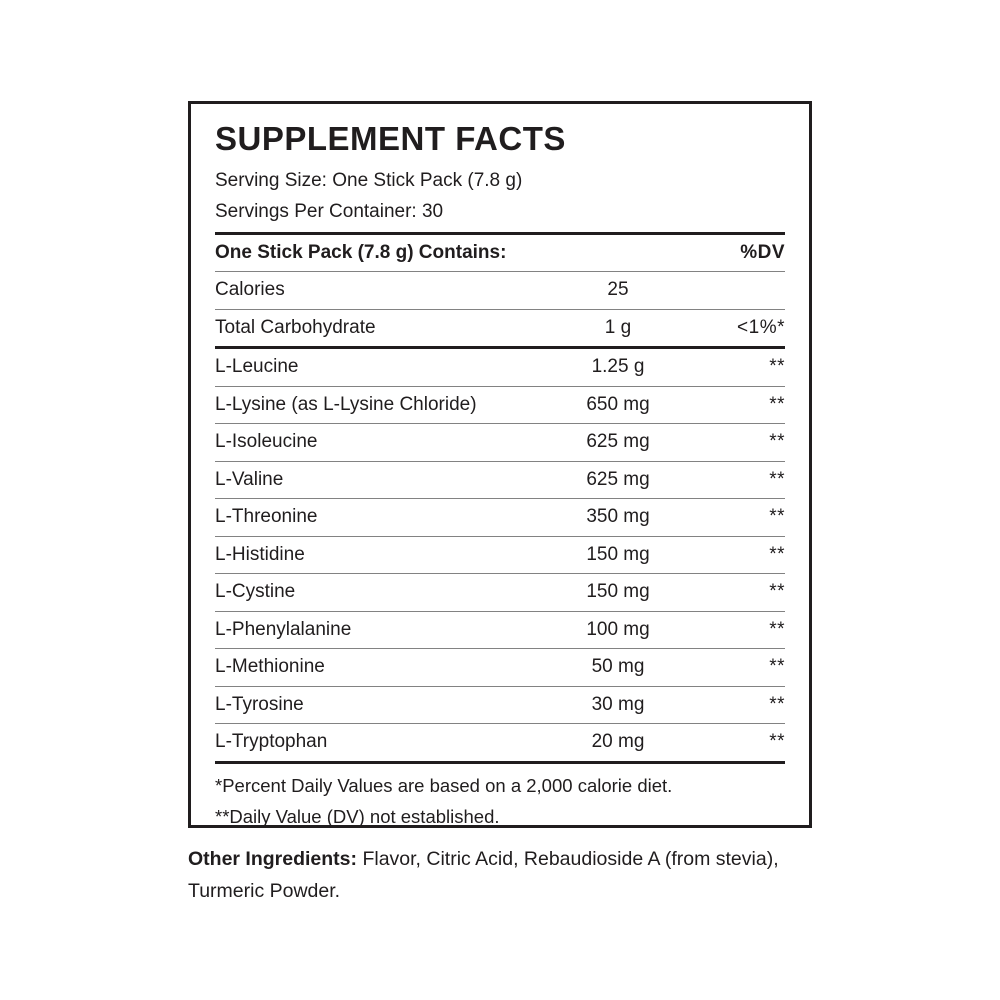 The height and width of the screenshot is (1000, 1000). What do you see at coordinates (259, 704) in the screenshot?
I see `row-name: L-Tyrosine` at bounding box center [259, 704].